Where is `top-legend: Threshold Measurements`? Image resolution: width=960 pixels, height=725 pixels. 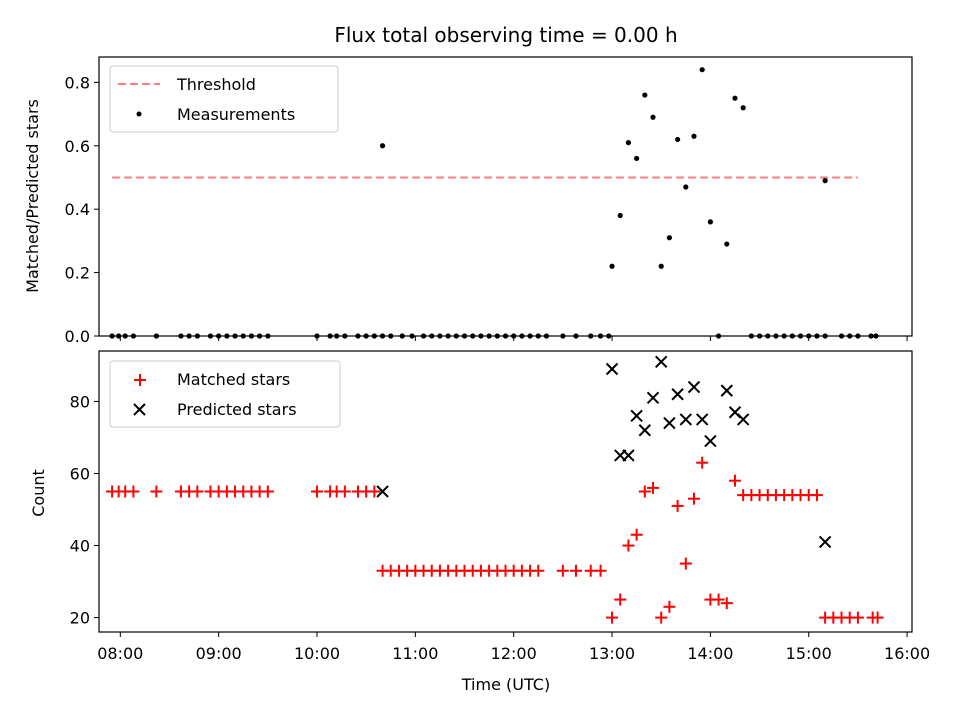 top-legend: Threshold Measurements is located at coordinates (224, 99).